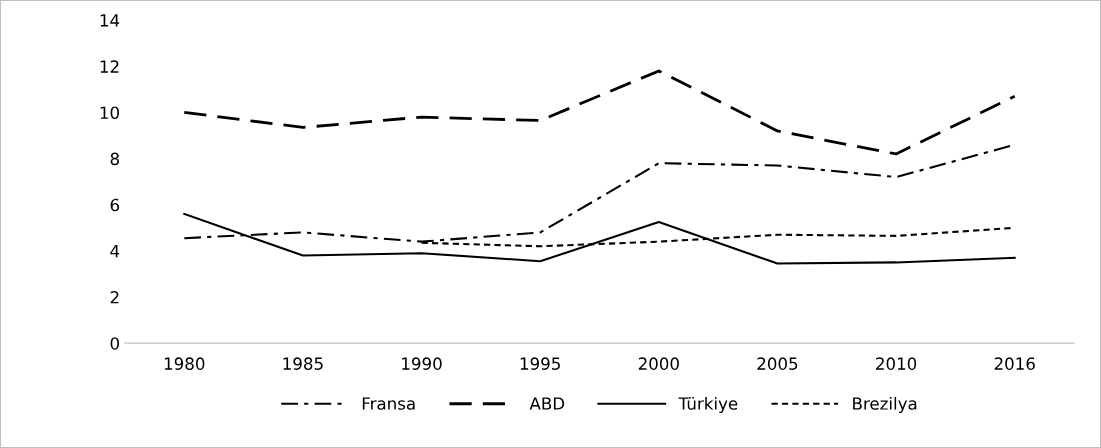 This screenshot has height=448, width=1101. What do you see at coordinates (114, 159) in the screenshot?
I see `y-tick-label: 8` at bounding box center [114, 159].